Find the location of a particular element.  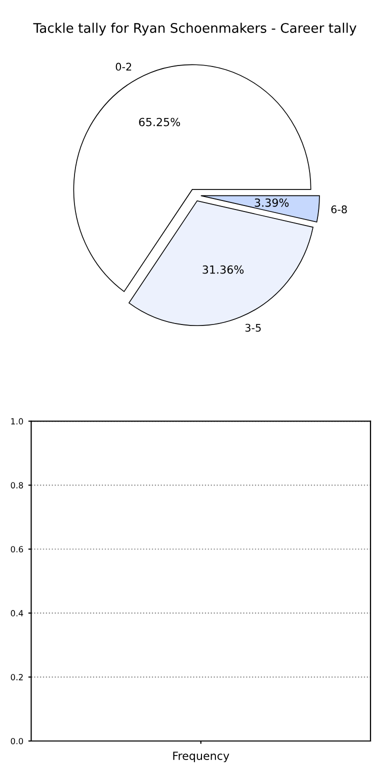

slice-label: 3-5 is located at coordinates (253, 328).